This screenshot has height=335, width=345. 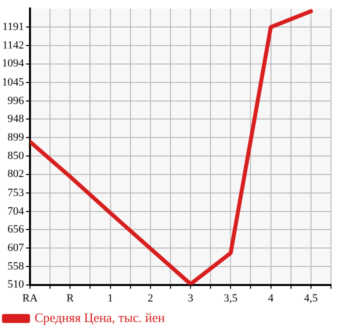 What do you see at coordinates (16, 192) in the screenshot?
I see `y-tick-label: 753` at bounding box center [16, 192].